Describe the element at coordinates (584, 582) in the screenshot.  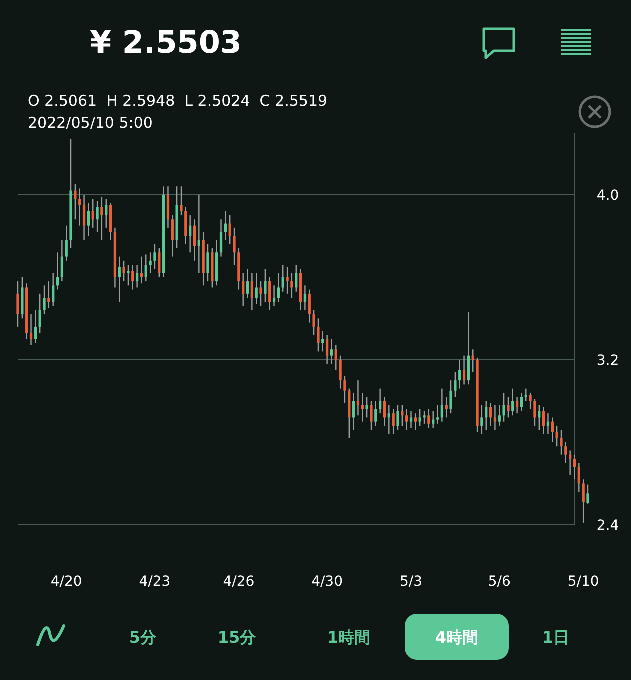
I see `x-tick-label: 5/10` at that location.